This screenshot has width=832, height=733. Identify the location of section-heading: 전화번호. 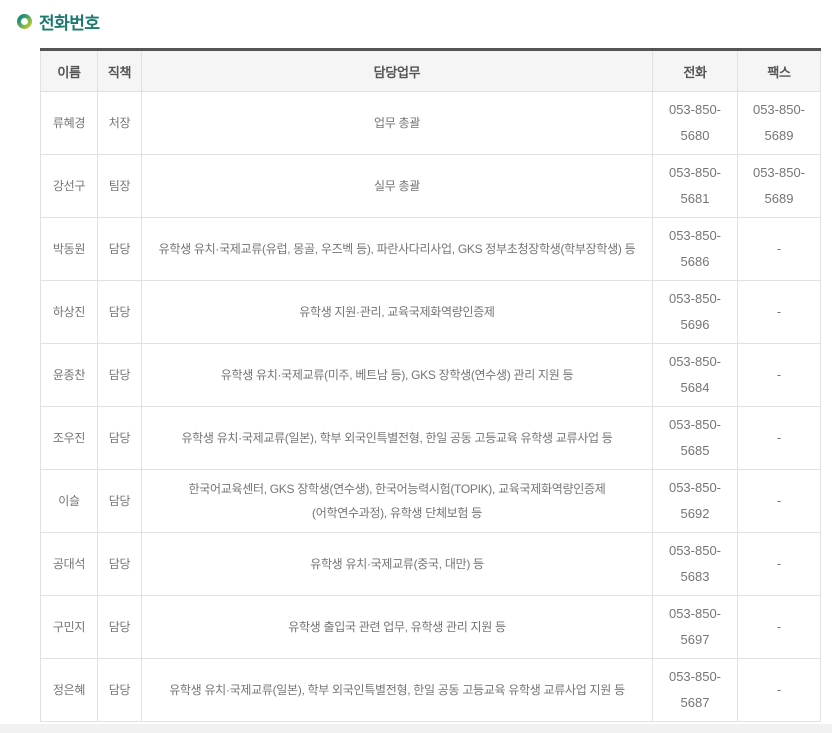
(58, 21).